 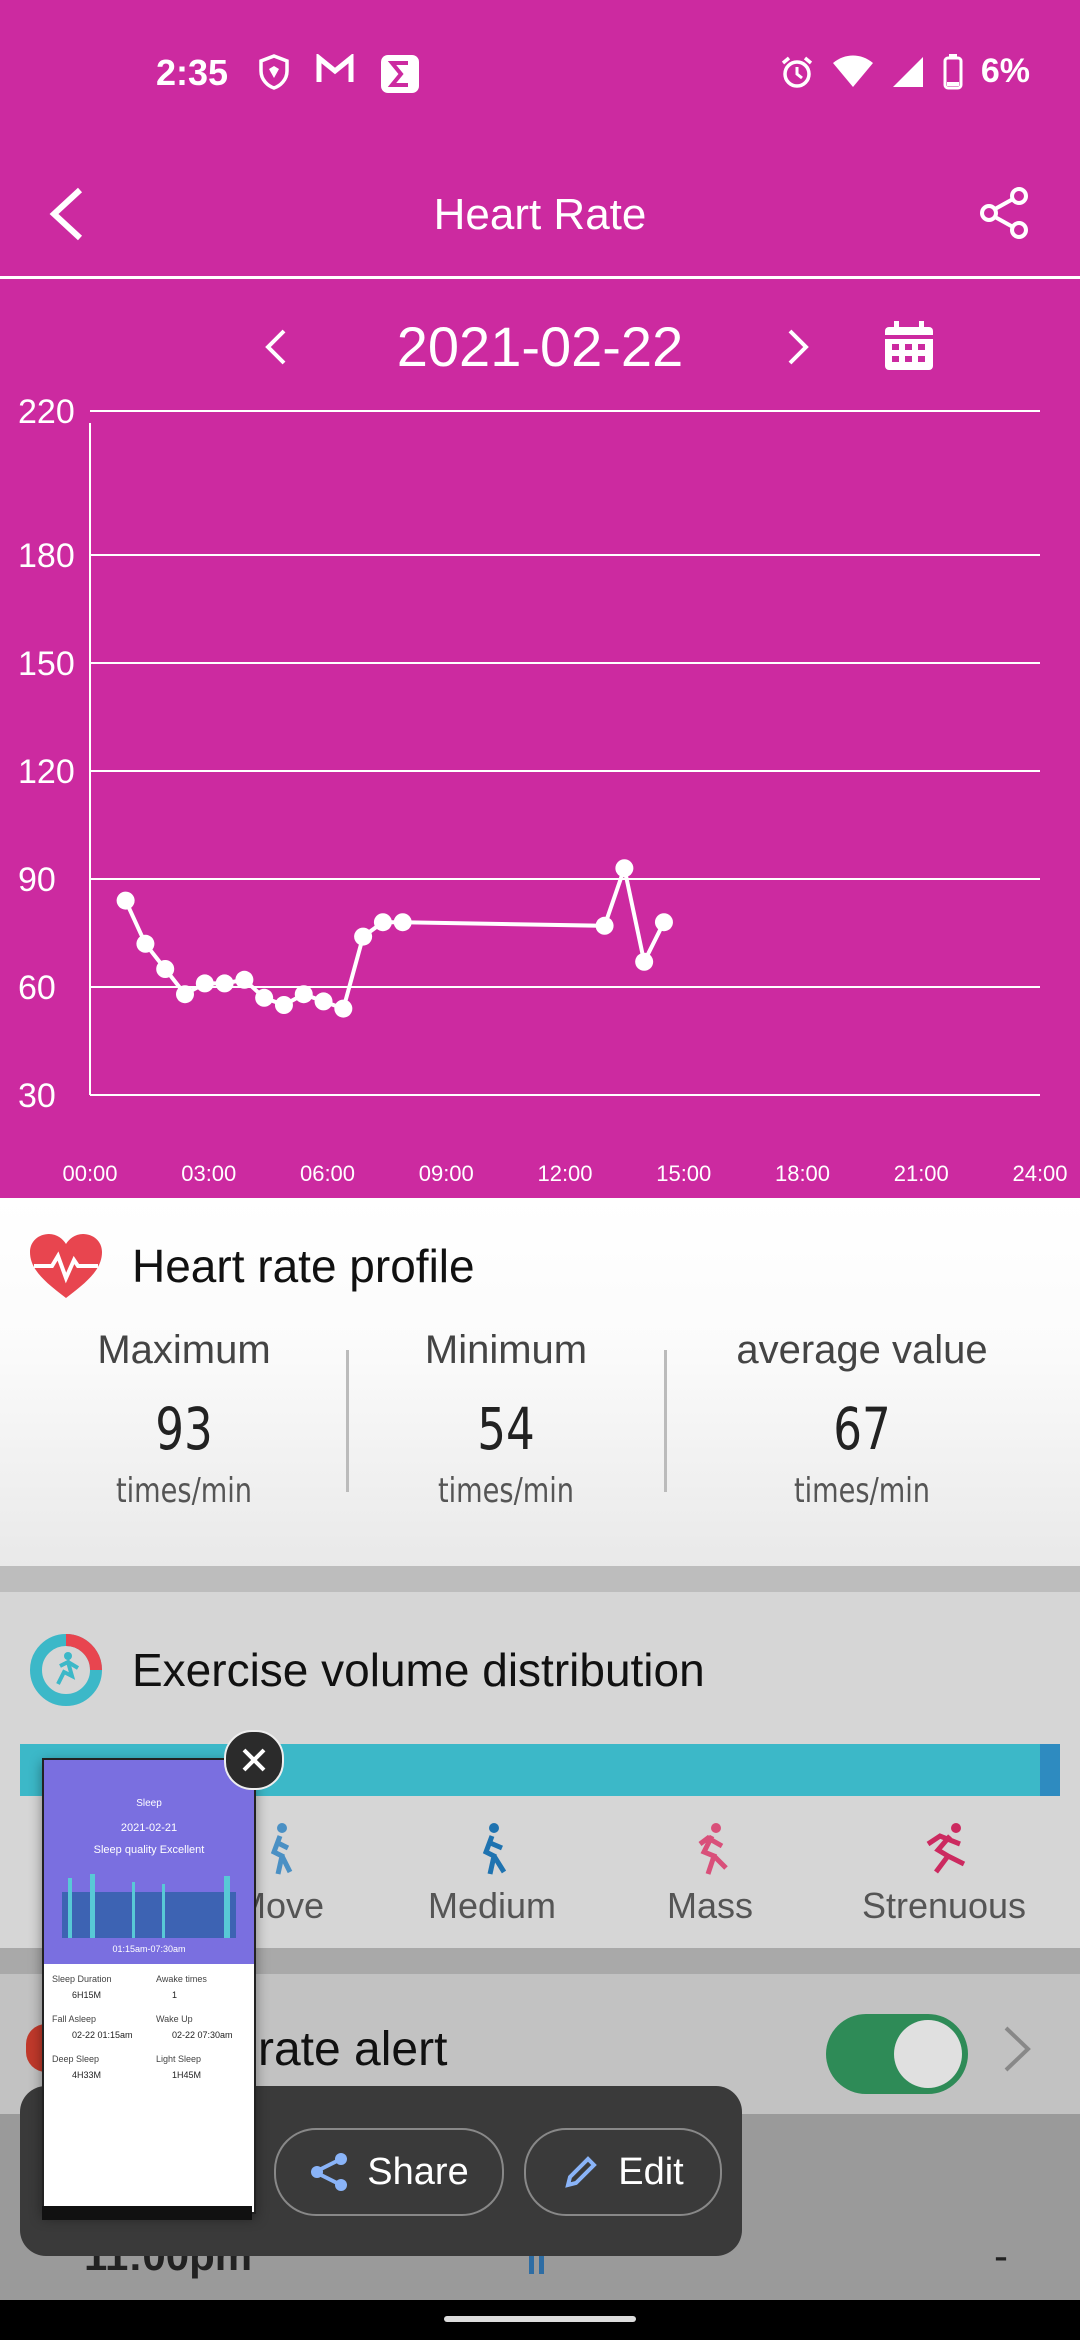 I want to click on stat-value: 54, so click(x=506, y=1429).